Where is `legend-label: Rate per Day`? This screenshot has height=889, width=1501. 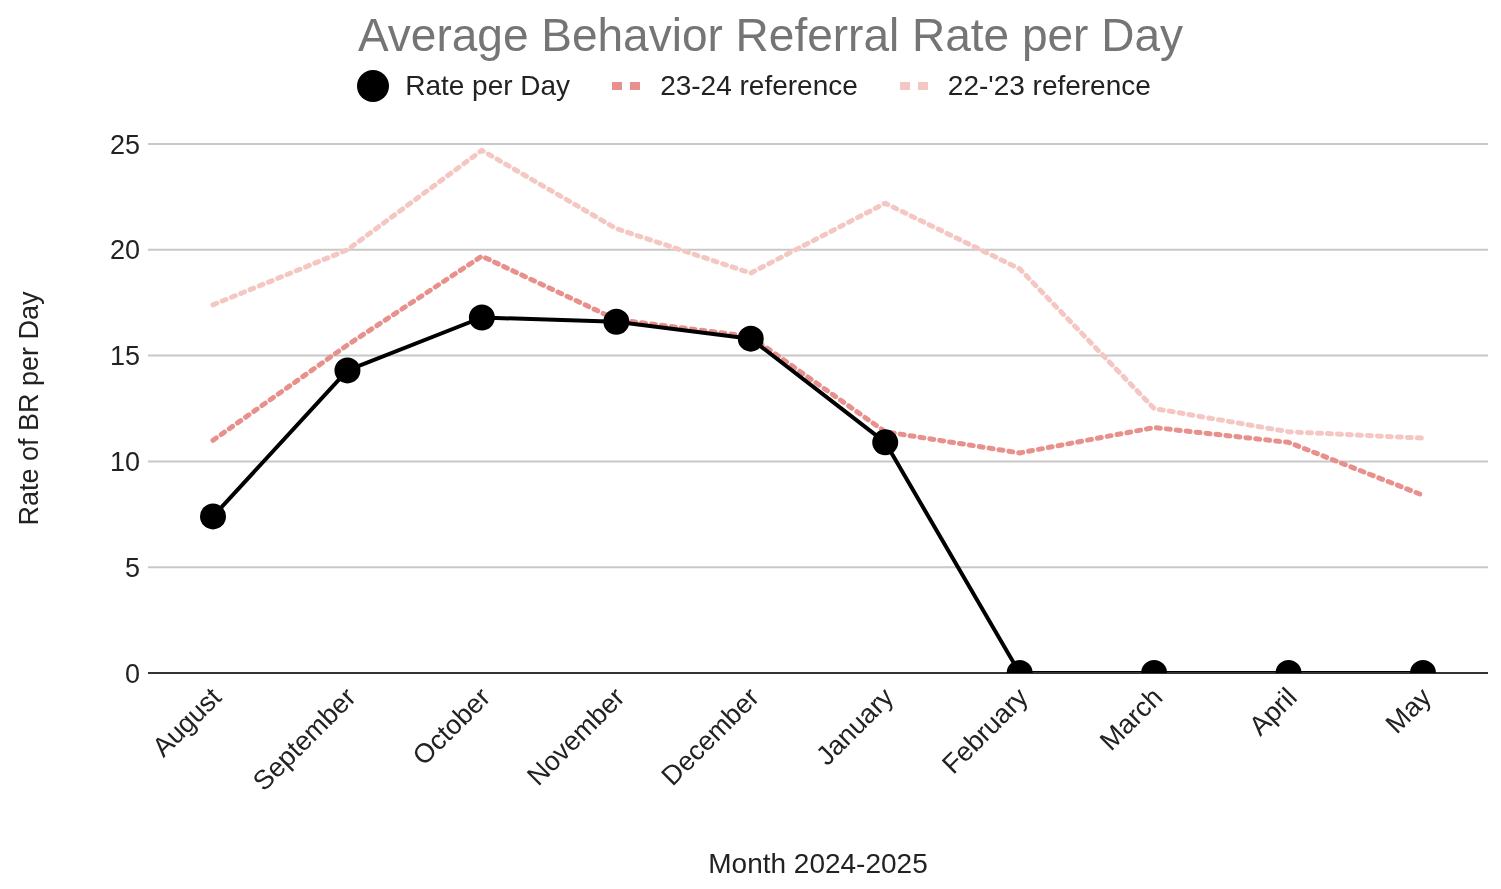
legend-label: Rate per Day is located at coordinates (488, 86).